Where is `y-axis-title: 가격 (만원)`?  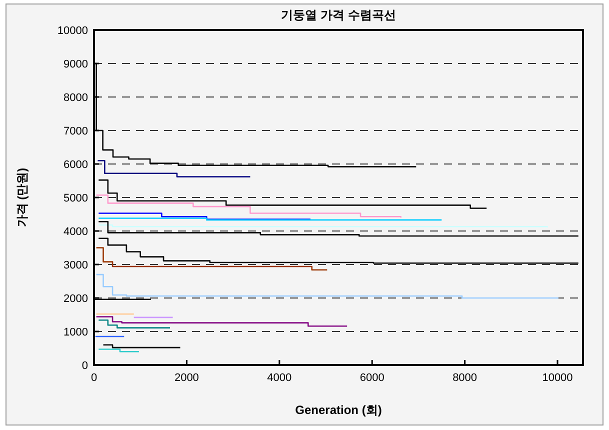
y-axis-title: 가격 (만원) is located at coordinates (22, 198).